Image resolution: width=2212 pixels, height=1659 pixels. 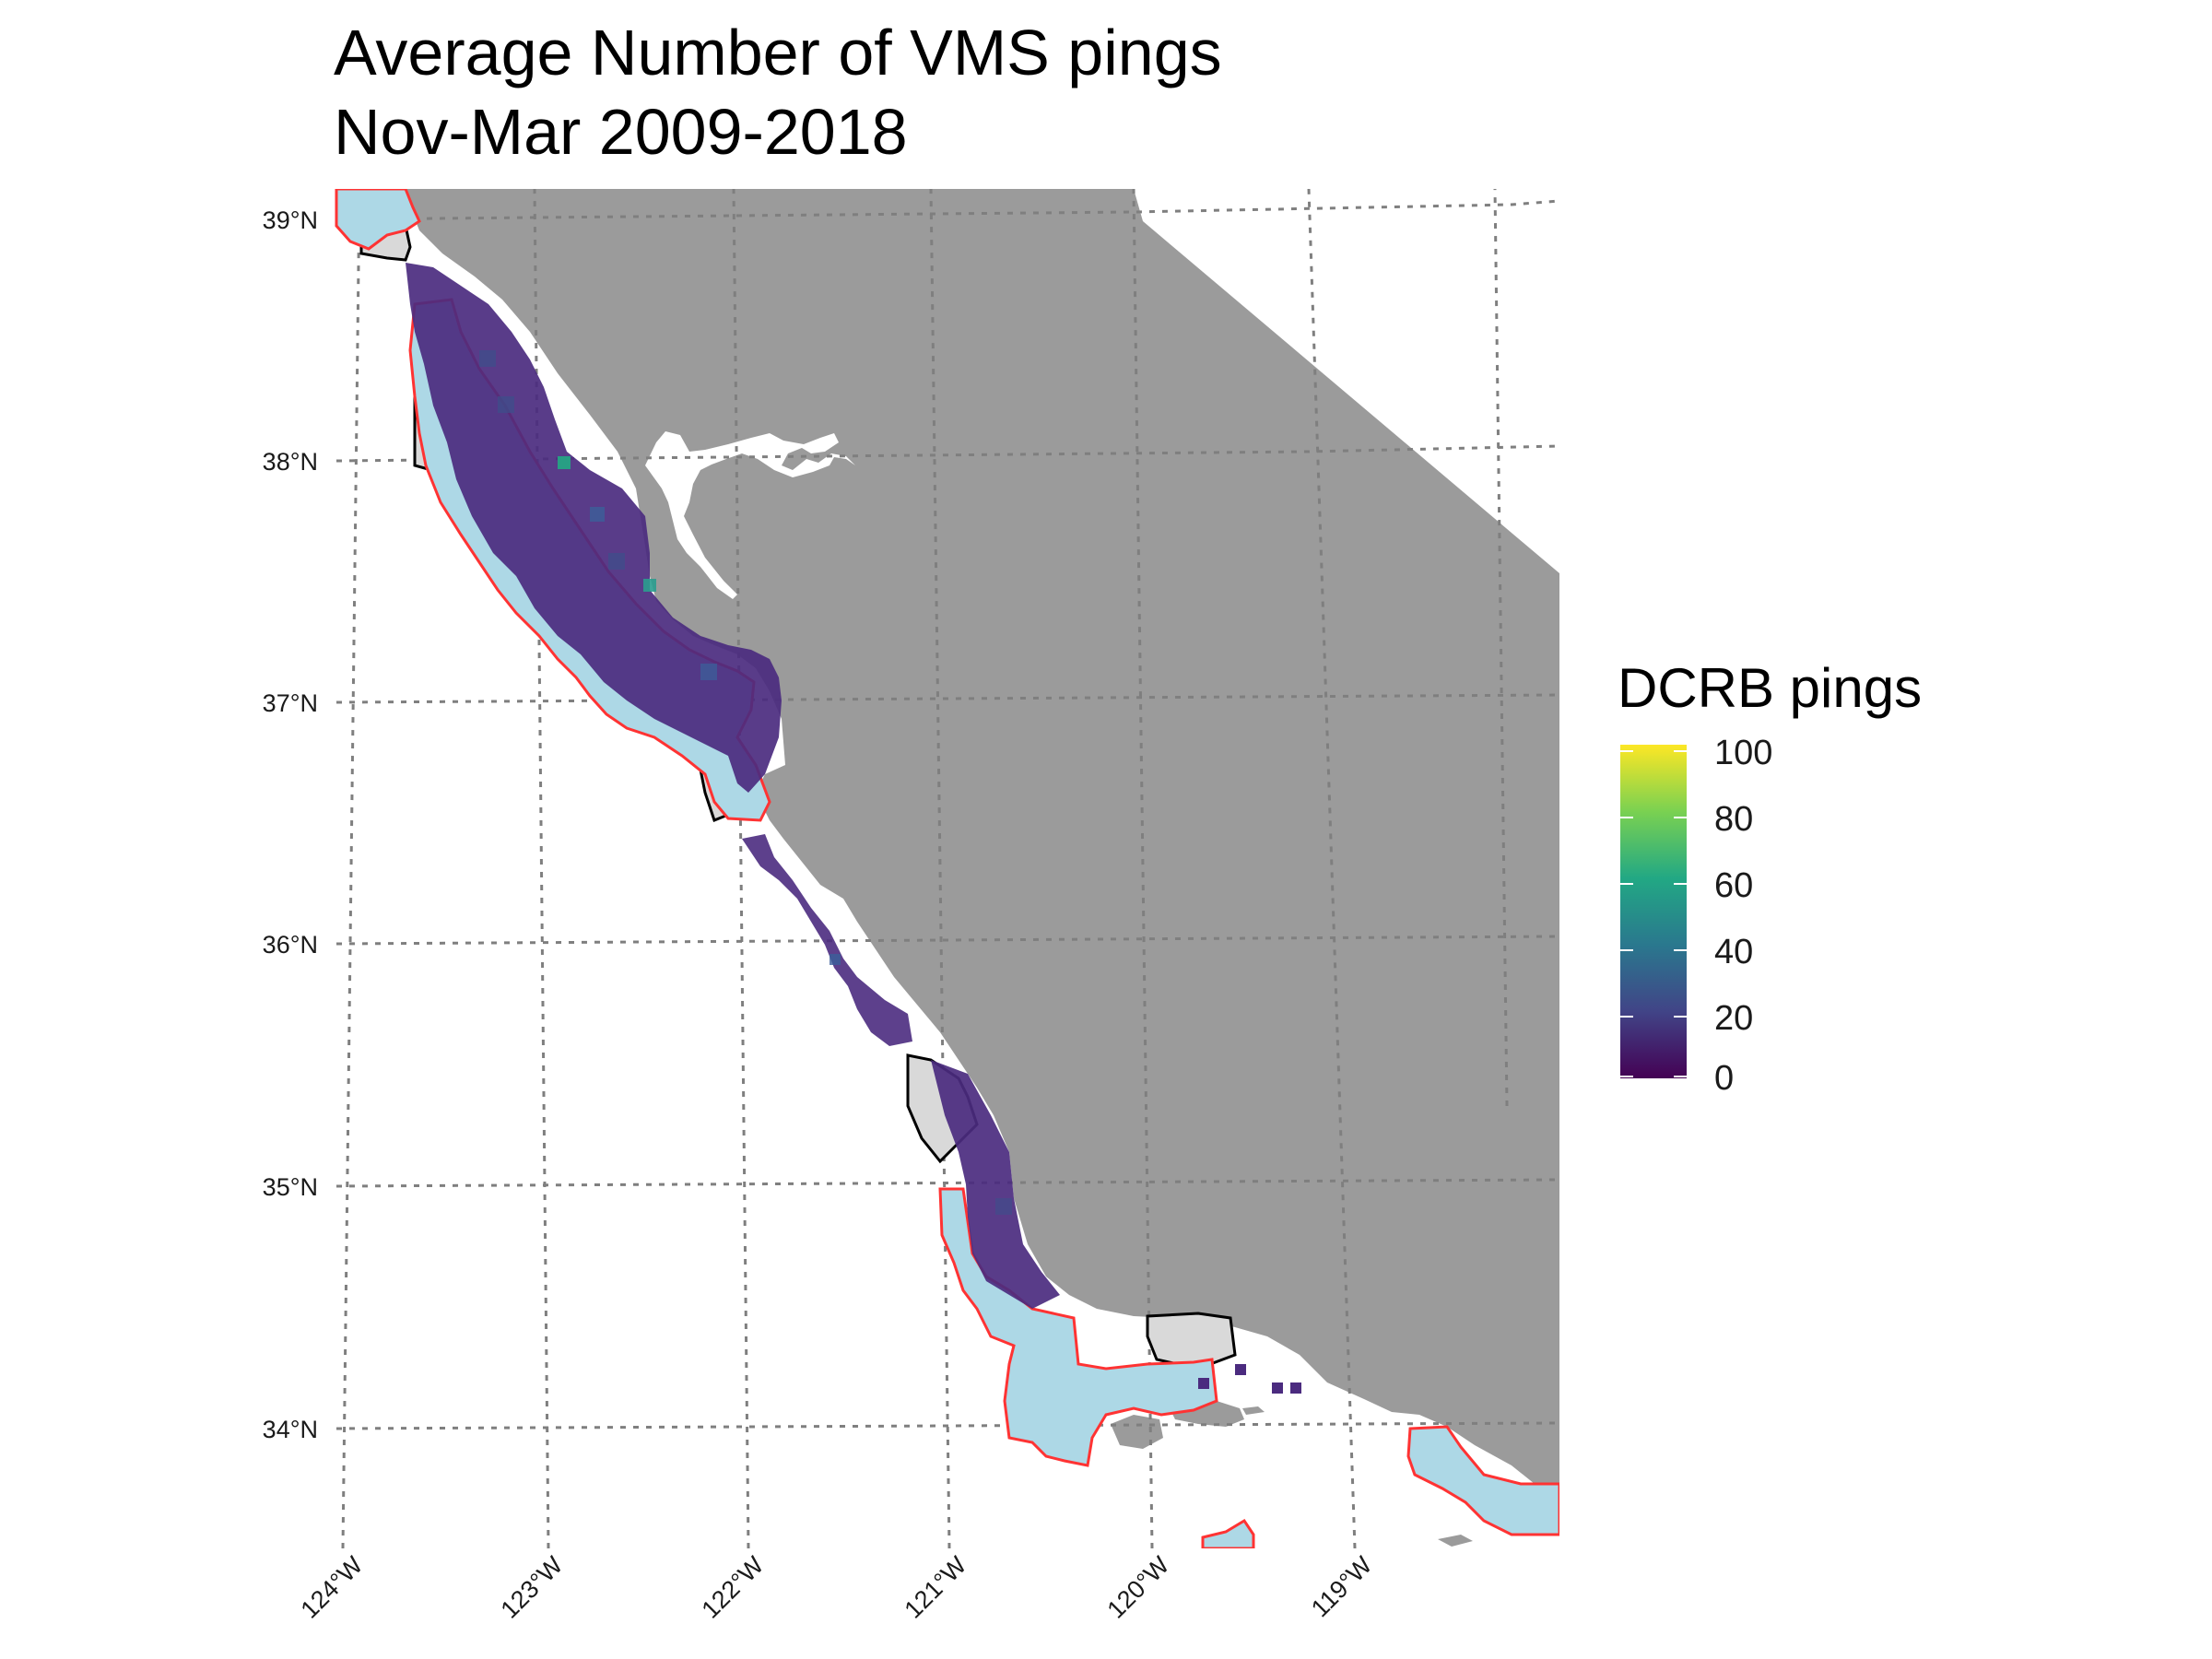 I want to click on map-title-line1: Average Number of VMS pings, so click(x=778, y=52).